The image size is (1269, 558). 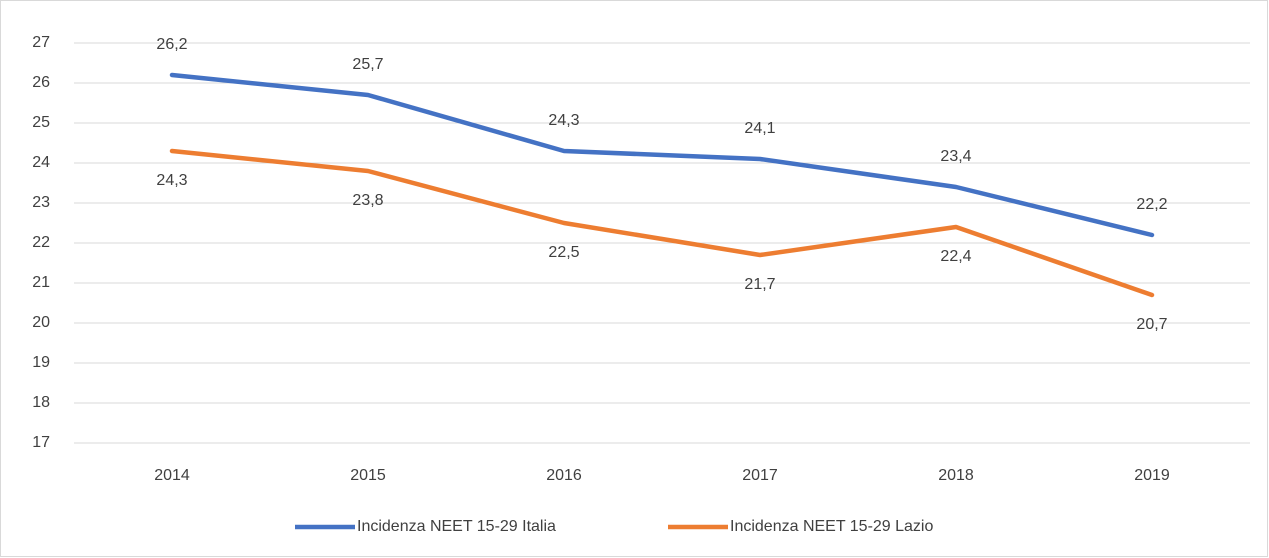 I want to click on data-label: 22,2, so click(x=1151, y=204).